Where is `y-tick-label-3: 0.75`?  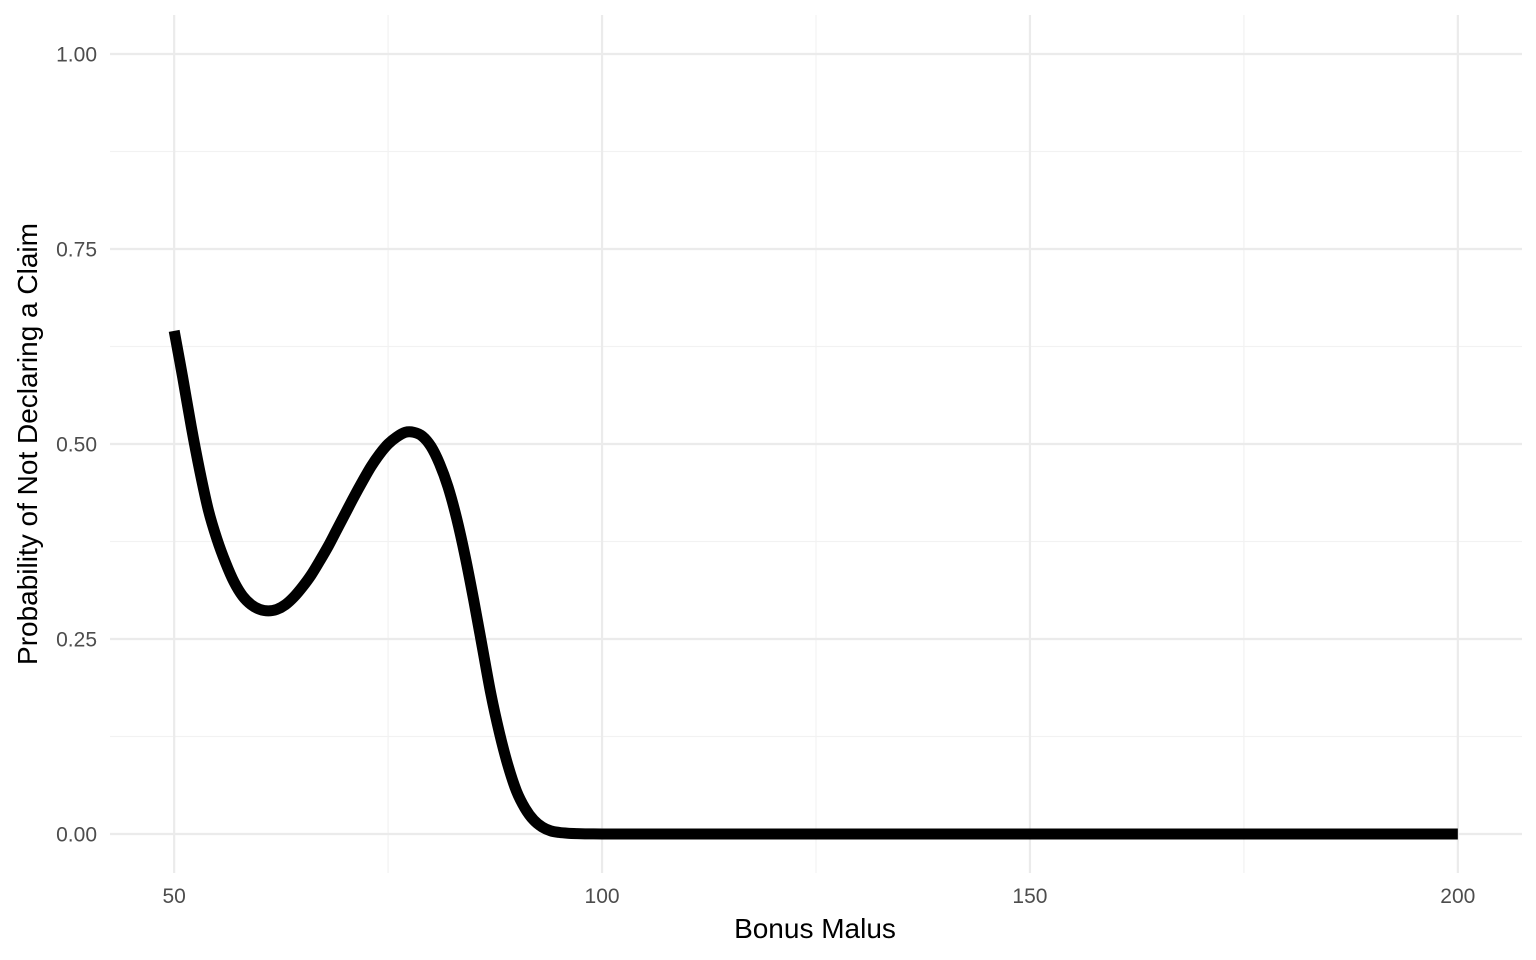 y-tick-label-3: 0.75 is located at coordinates (76, 250).